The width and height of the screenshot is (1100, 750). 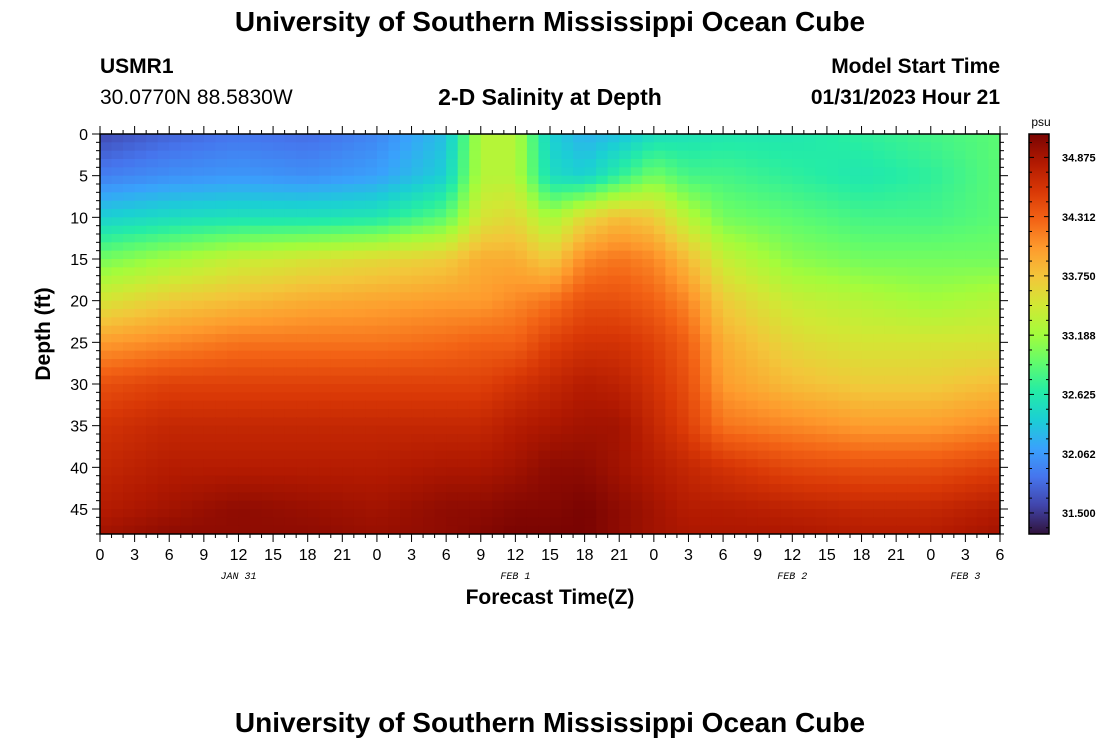 I want to click on x-tick-label: 15, so click(x=550, y=555).